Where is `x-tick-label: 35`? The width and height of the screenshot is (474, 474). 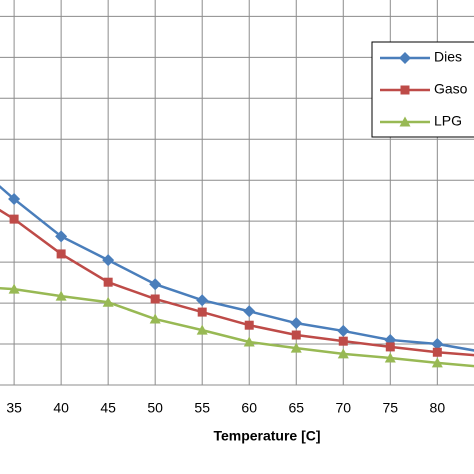
x-tick-label: 35 is located at coordinates (14, 408).